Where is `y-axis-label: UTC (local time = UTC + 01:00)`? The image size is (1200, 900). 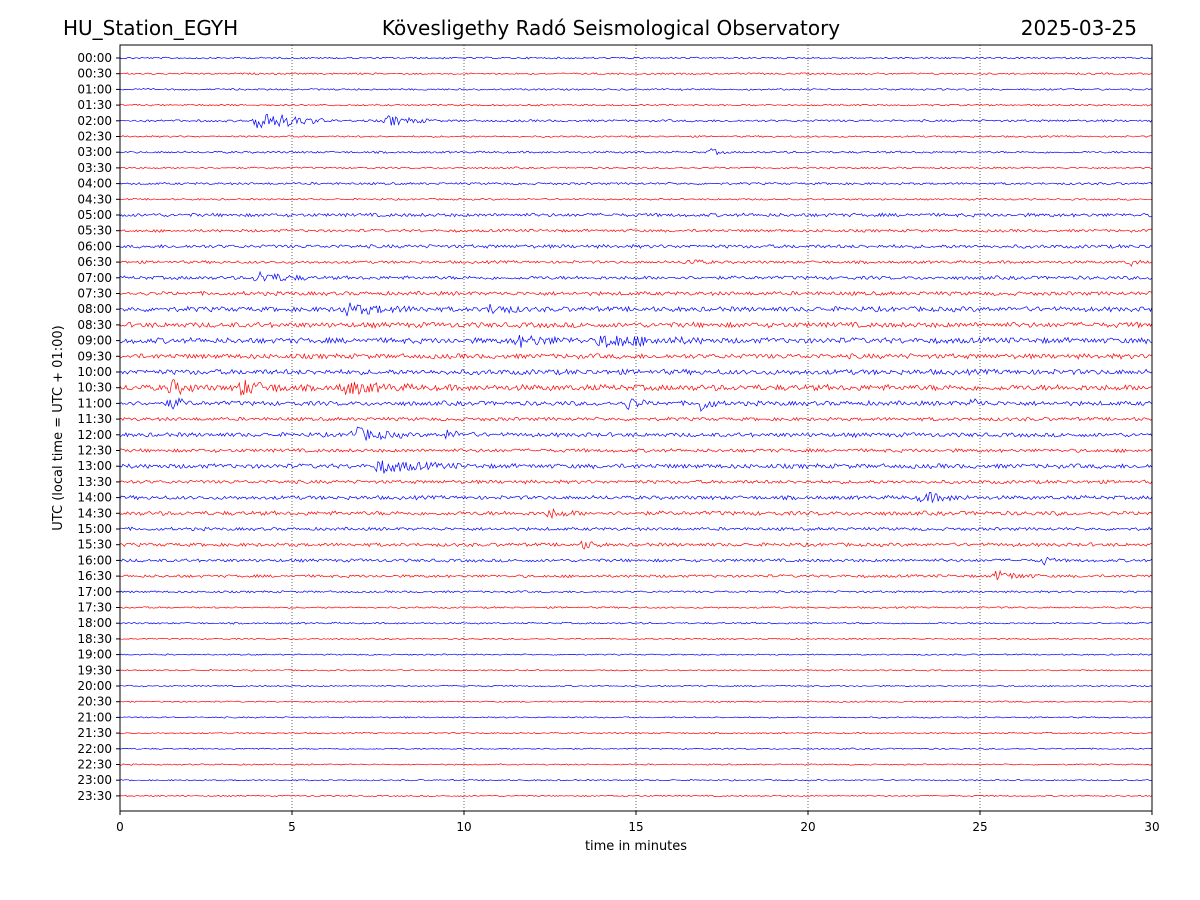 y-axis-label: UTC (local time = UTC + 01:00) is located at coordinates (58, 427).